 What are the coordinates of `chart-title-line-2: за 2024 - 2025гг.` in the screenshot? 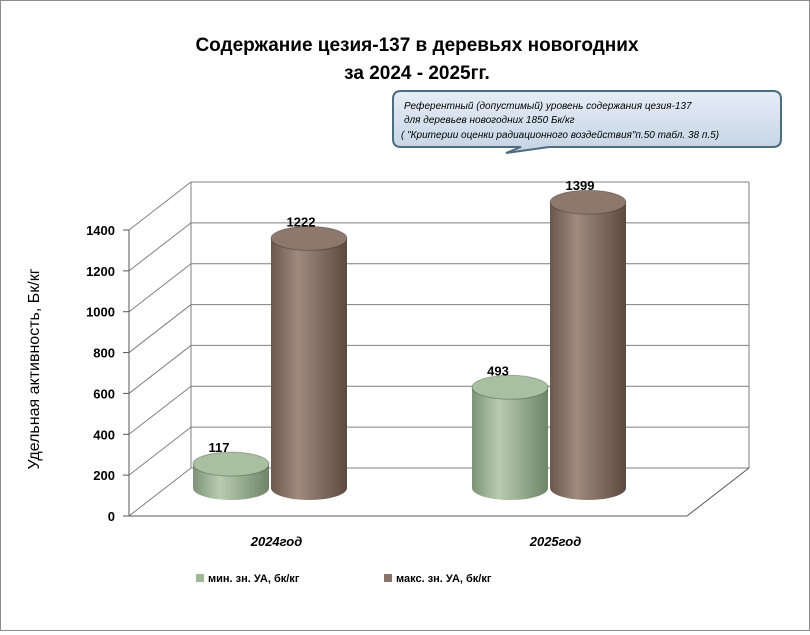 It's located at (417, 73).